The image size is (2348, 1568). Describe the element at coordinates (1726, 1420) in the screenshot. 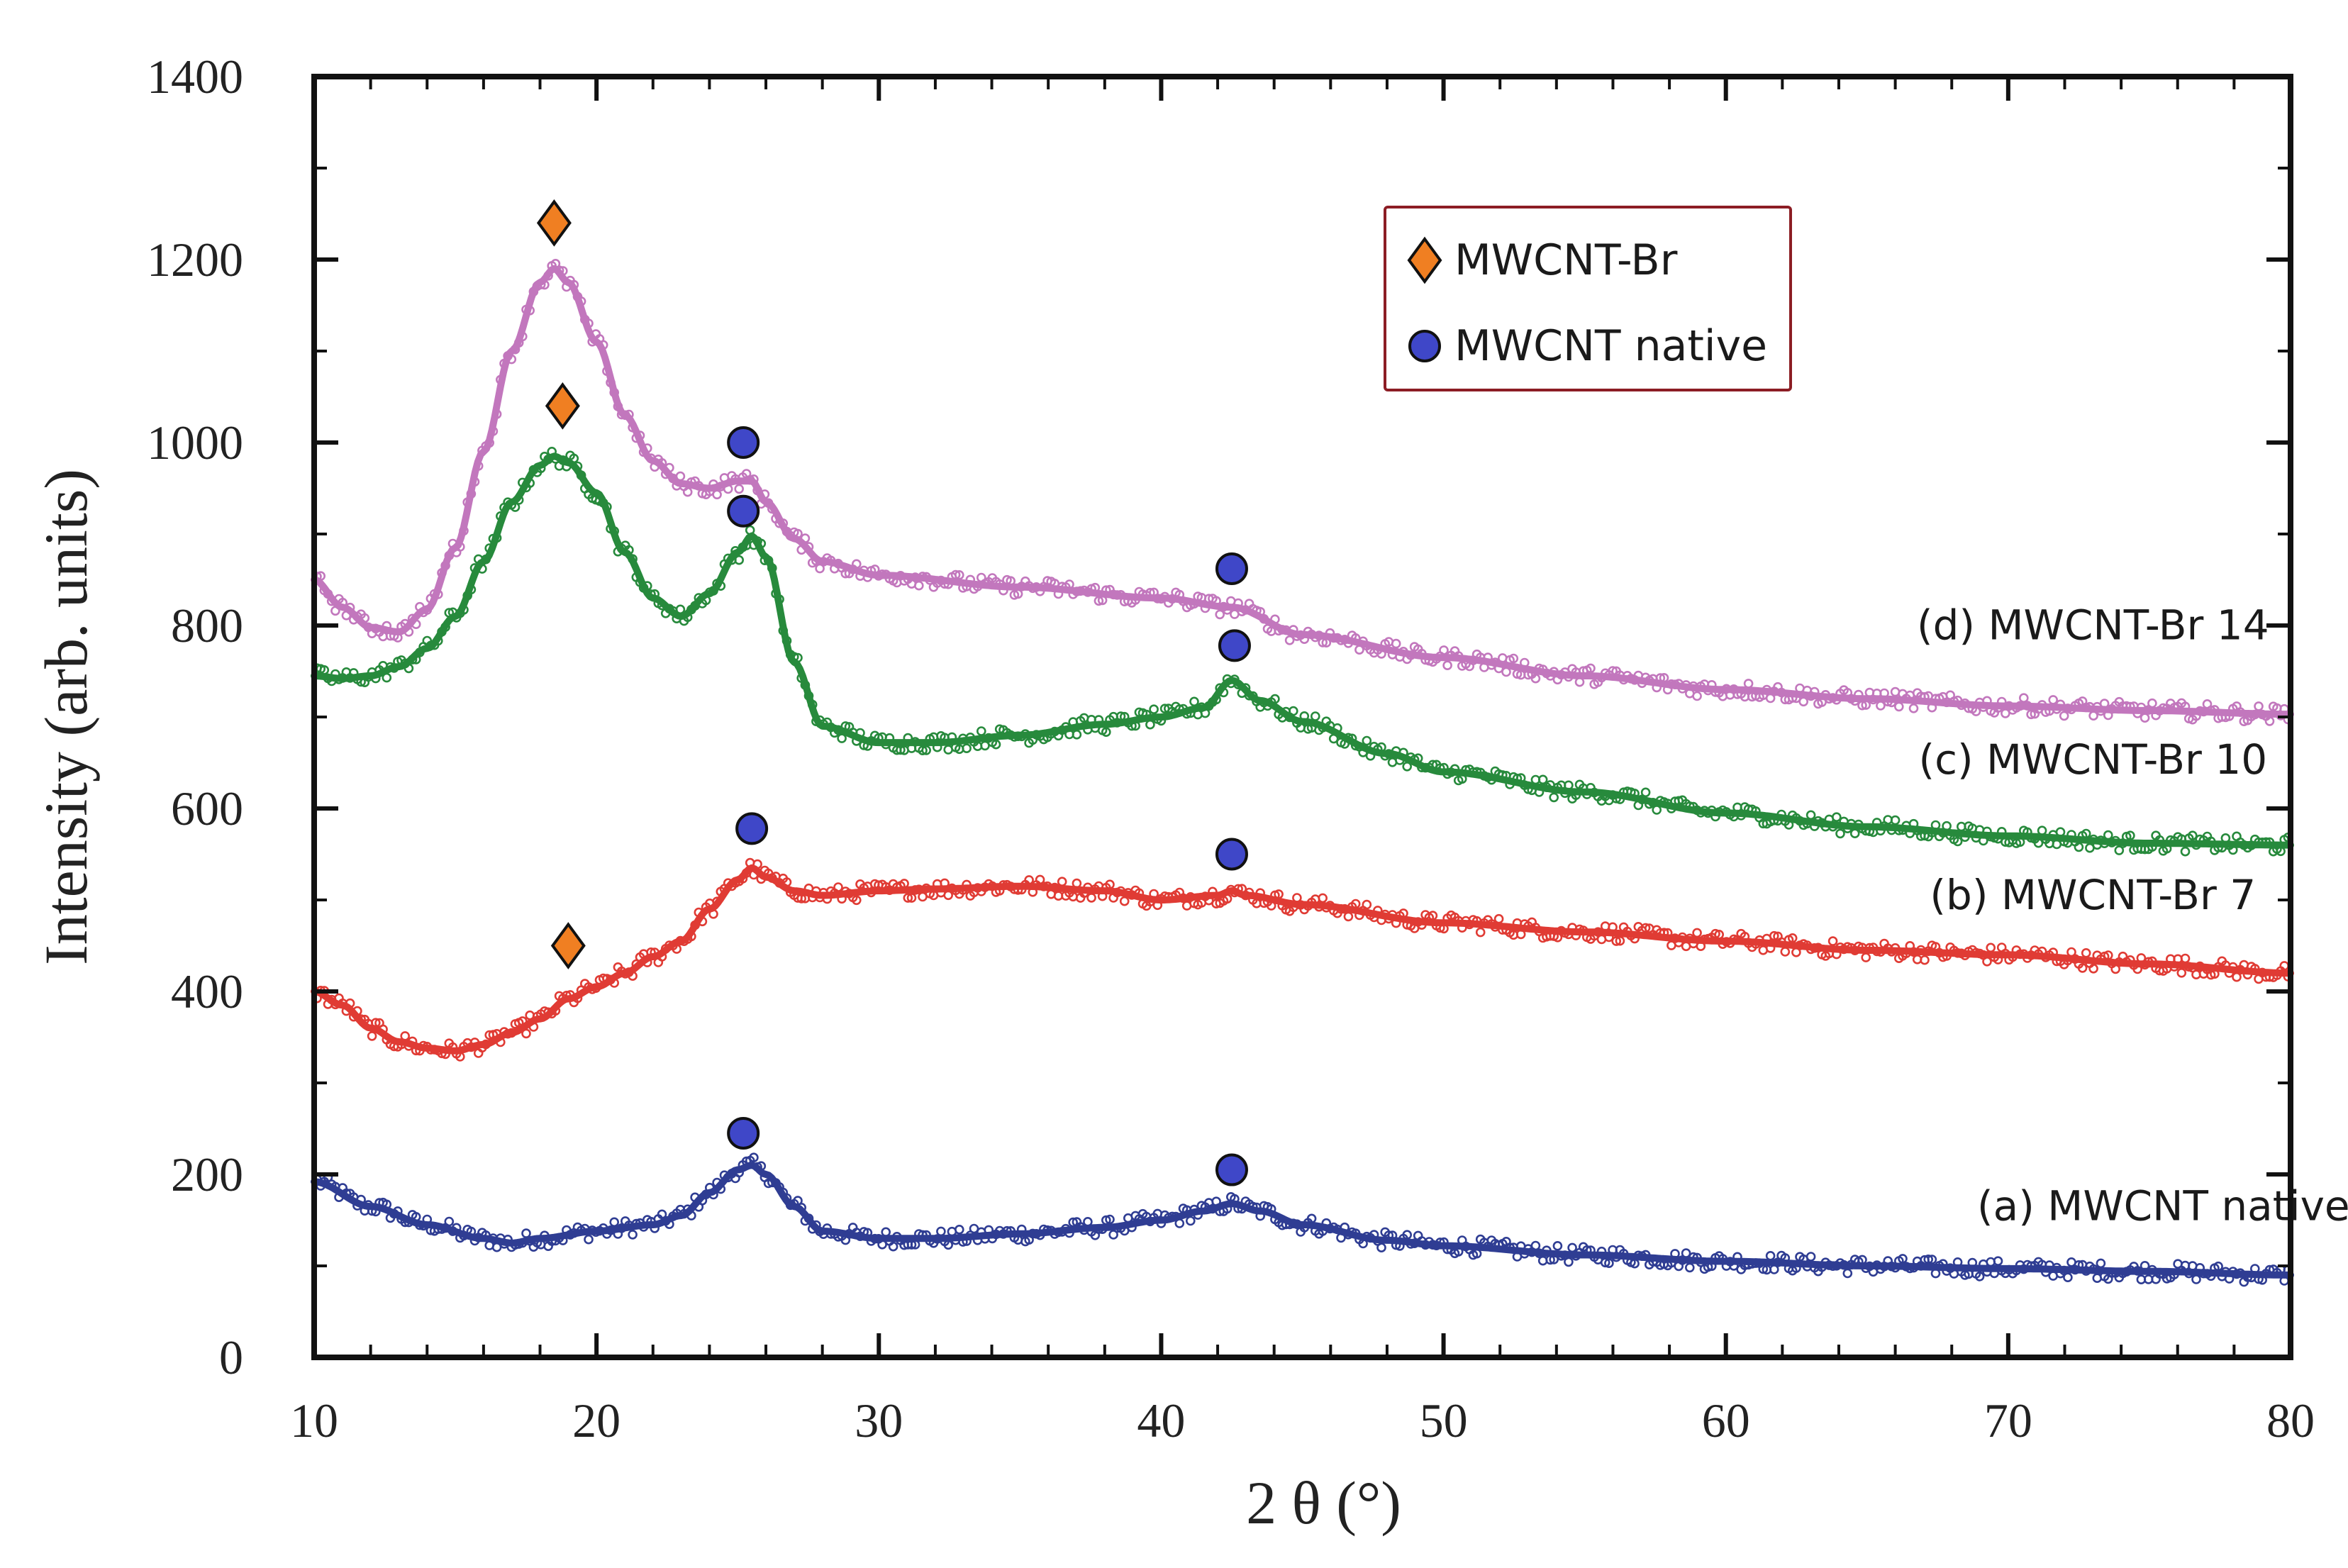

I see `x-tick-label: 60` at that location.